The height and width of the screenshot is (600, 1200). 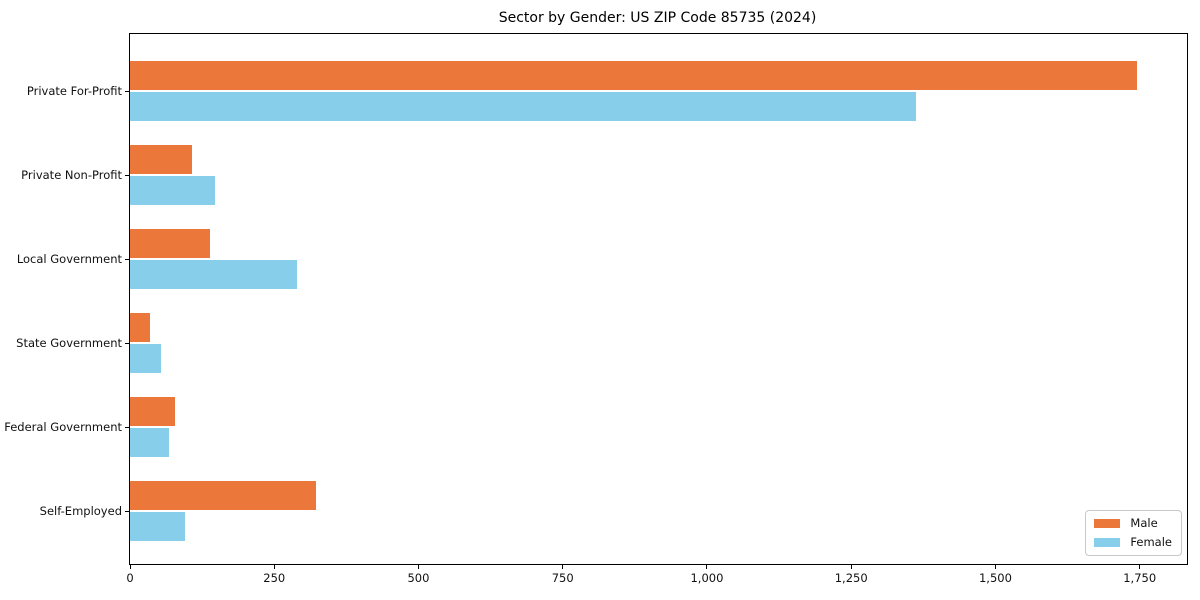 I want to click on x-tick-label-0: 0, so click(x=130, y=578).